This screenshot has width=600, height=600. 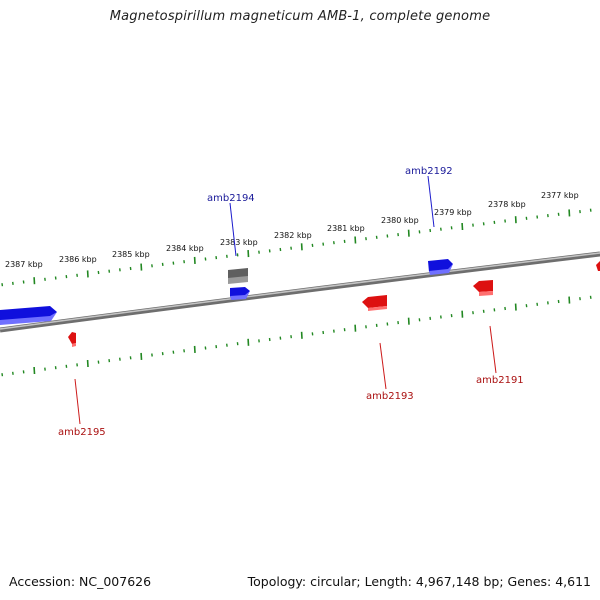 I want to click on leader-amb2194, so click(x=233, y=229).